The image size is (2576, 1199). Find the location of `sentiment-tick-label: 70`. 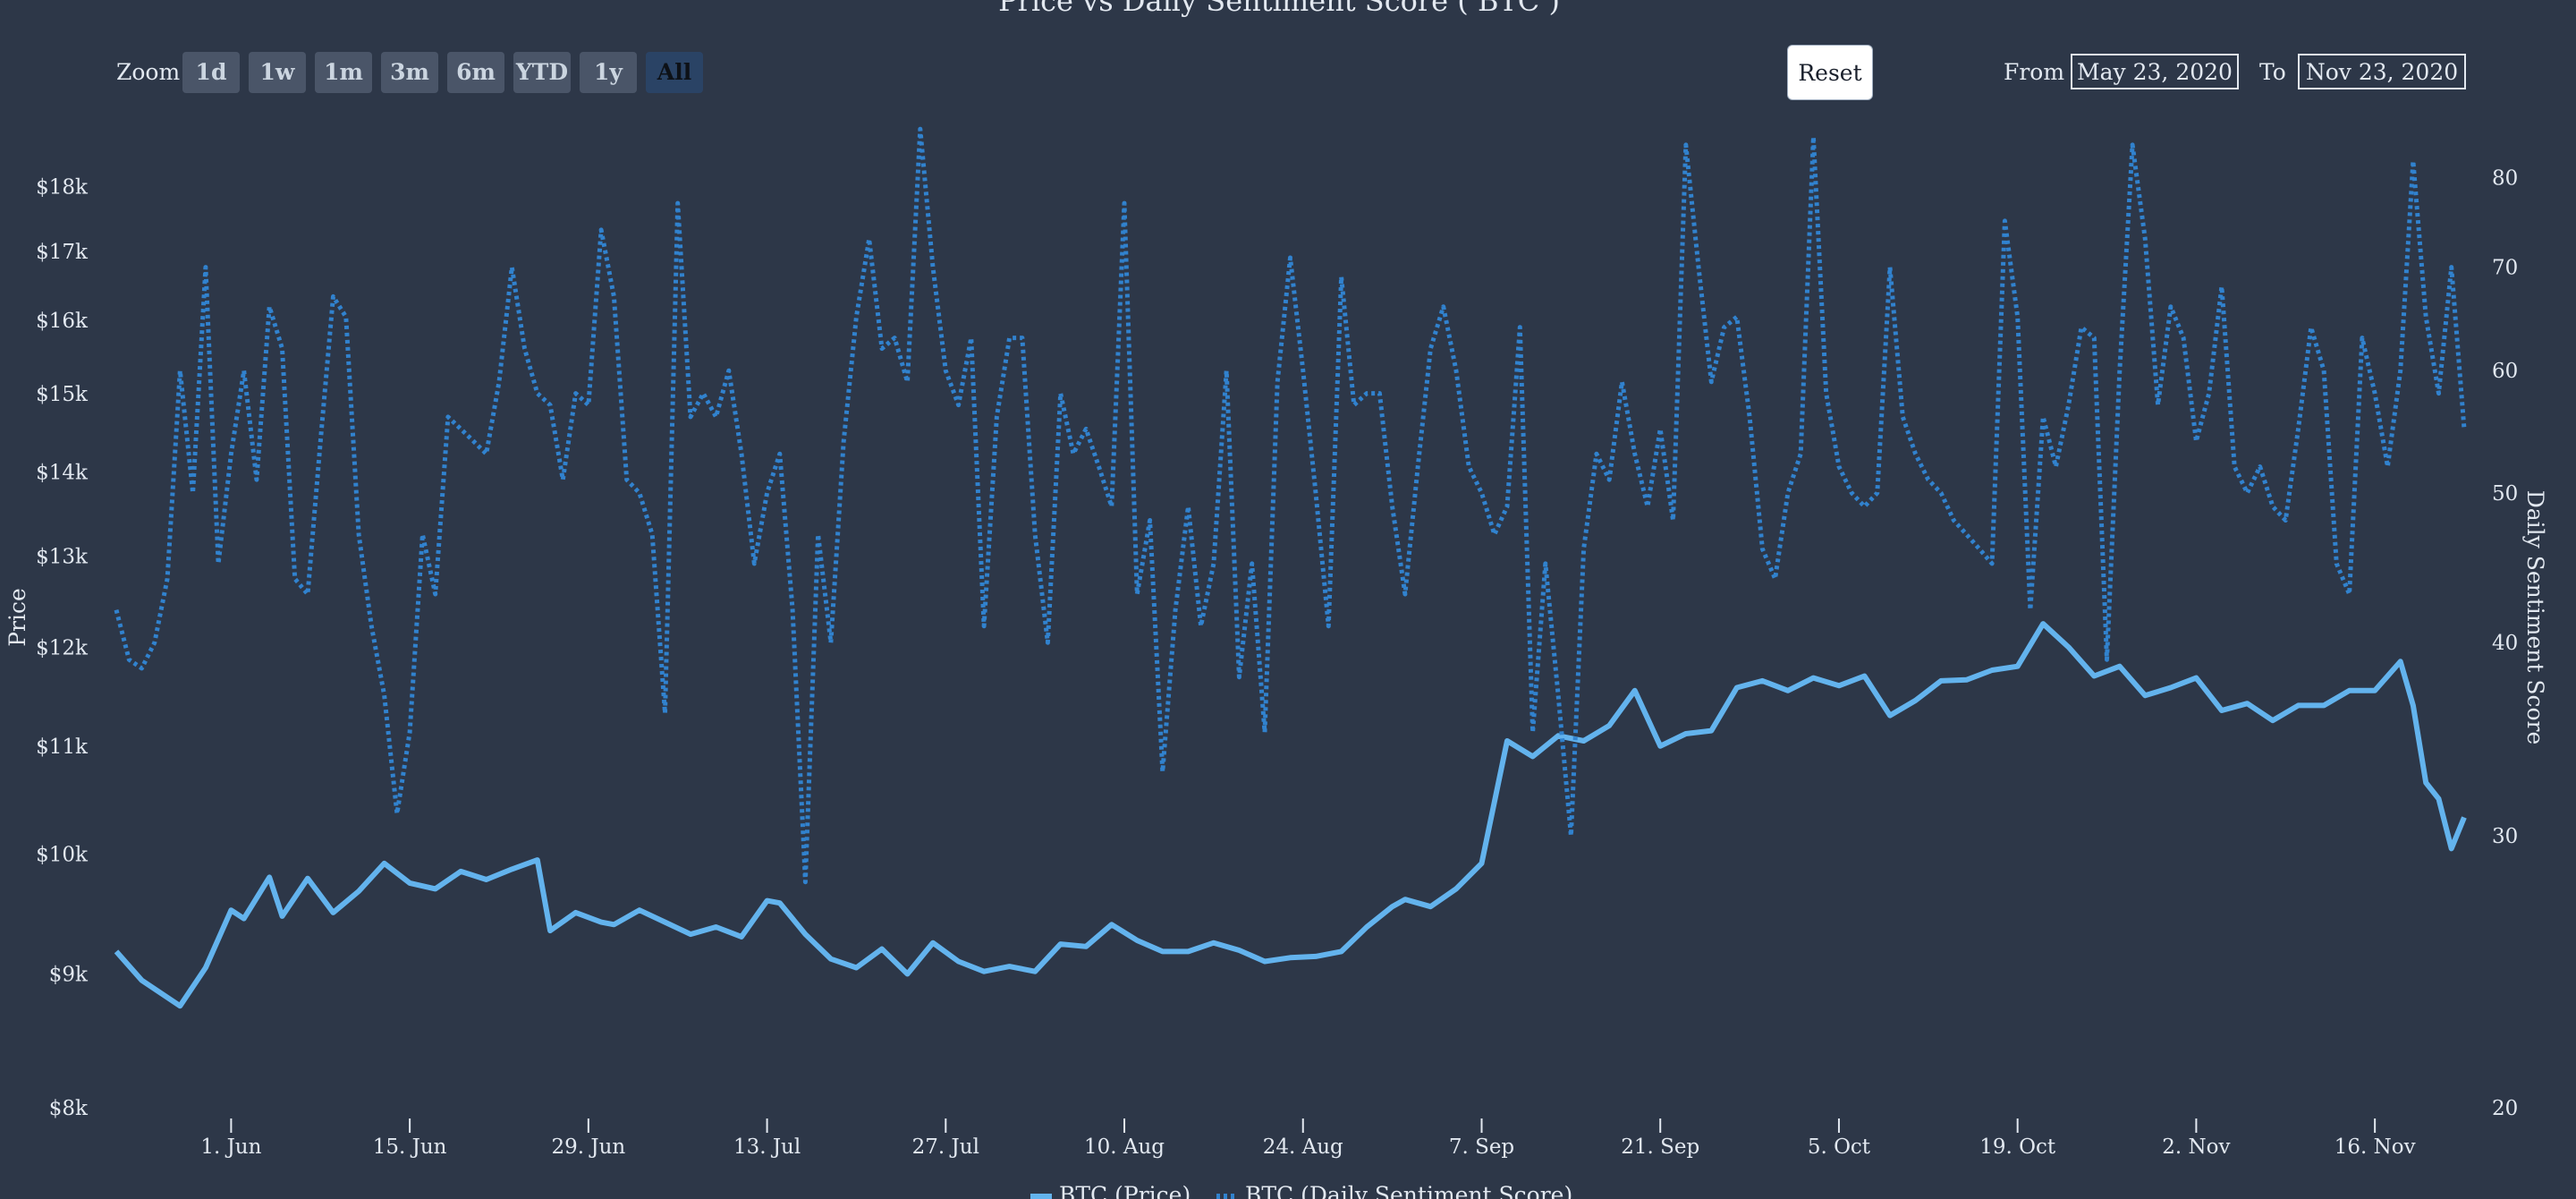

sentiment-tick-label: 70 is located at coordinates (2505, 268).